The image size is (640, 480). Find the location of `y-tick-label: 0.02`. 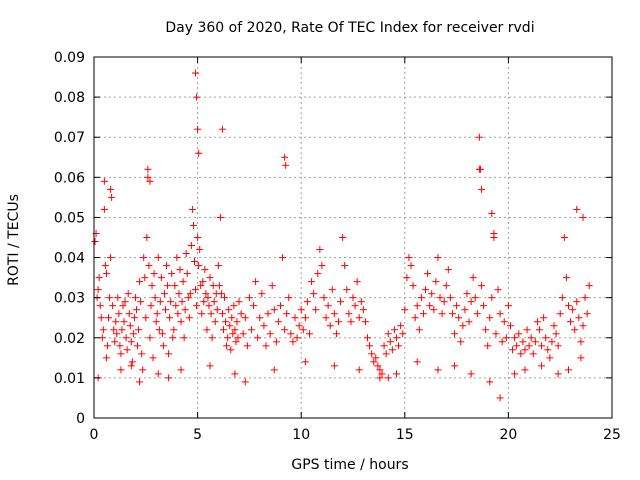

y-tick-label: 0.02 is located at coordinates (69, 339).